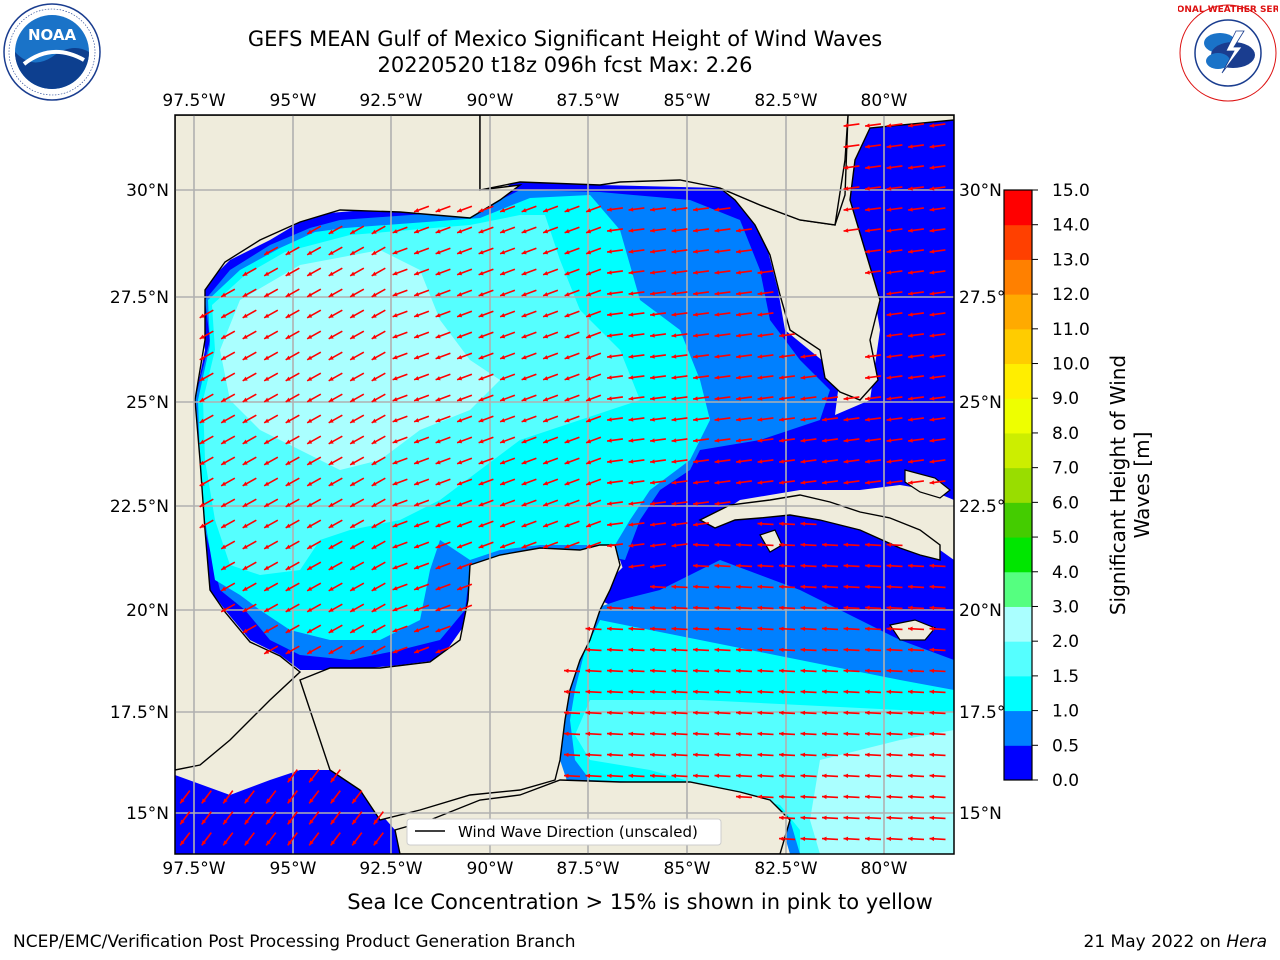 The image size is (1280, 960). I want to click on colorbar-tick-label: 12.0, so click(1071, 295).